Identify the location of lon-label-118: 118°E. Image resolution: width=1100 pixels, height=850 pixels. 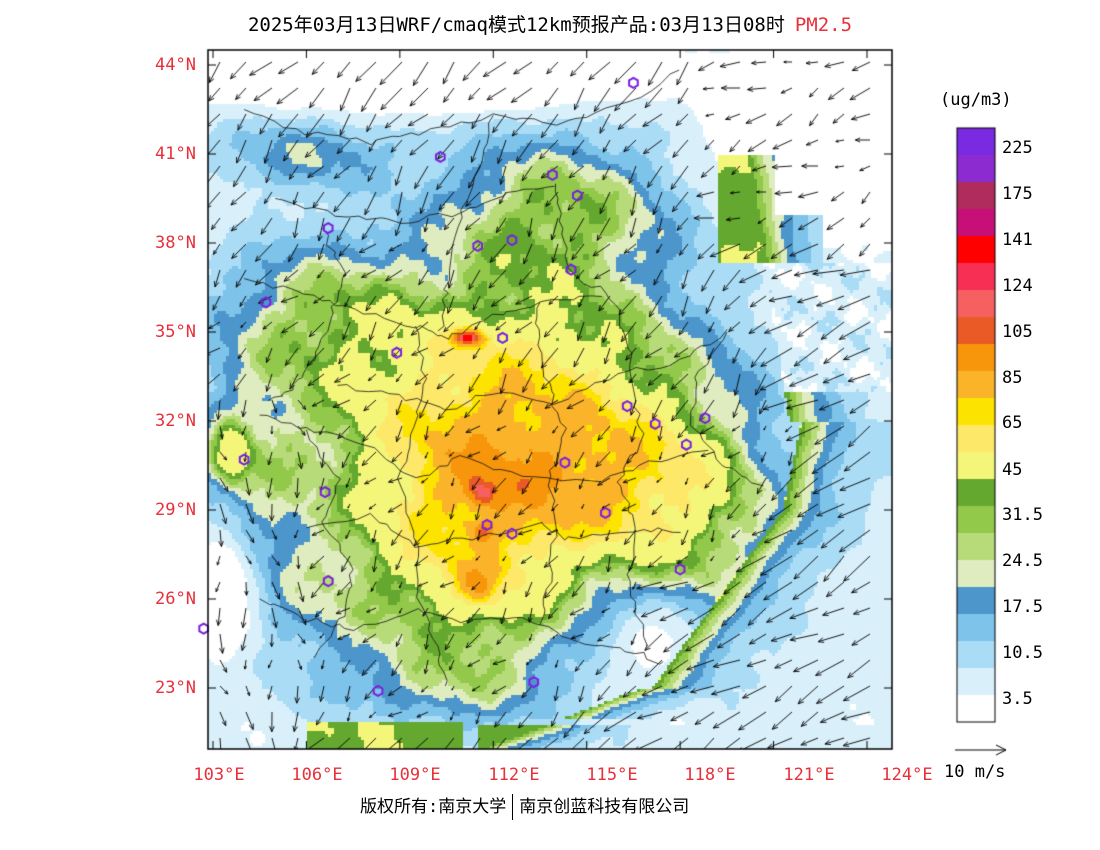
(710, 775).